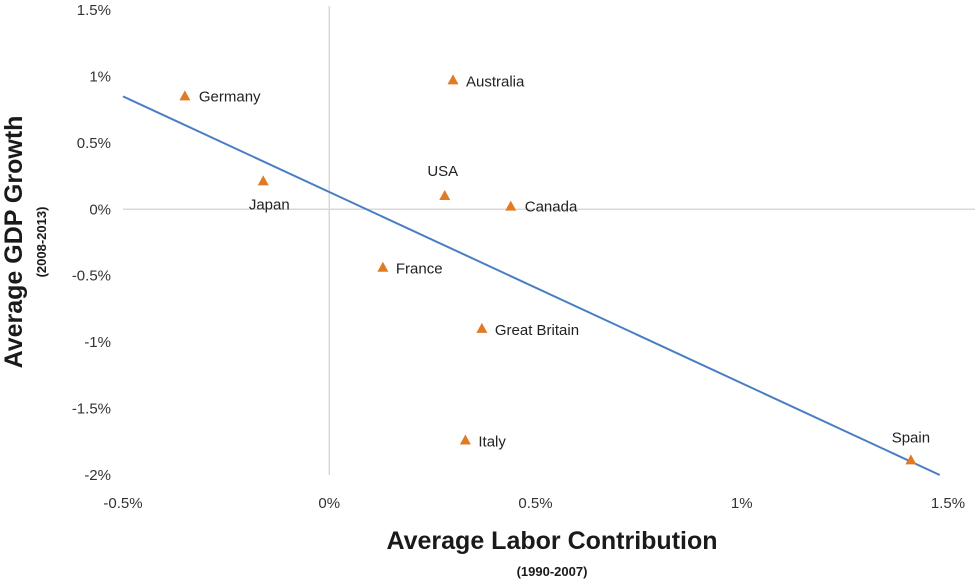 The height and width of the screenshot is (581, 975). I want to click on data-point-label: USA, so click(442, 171).